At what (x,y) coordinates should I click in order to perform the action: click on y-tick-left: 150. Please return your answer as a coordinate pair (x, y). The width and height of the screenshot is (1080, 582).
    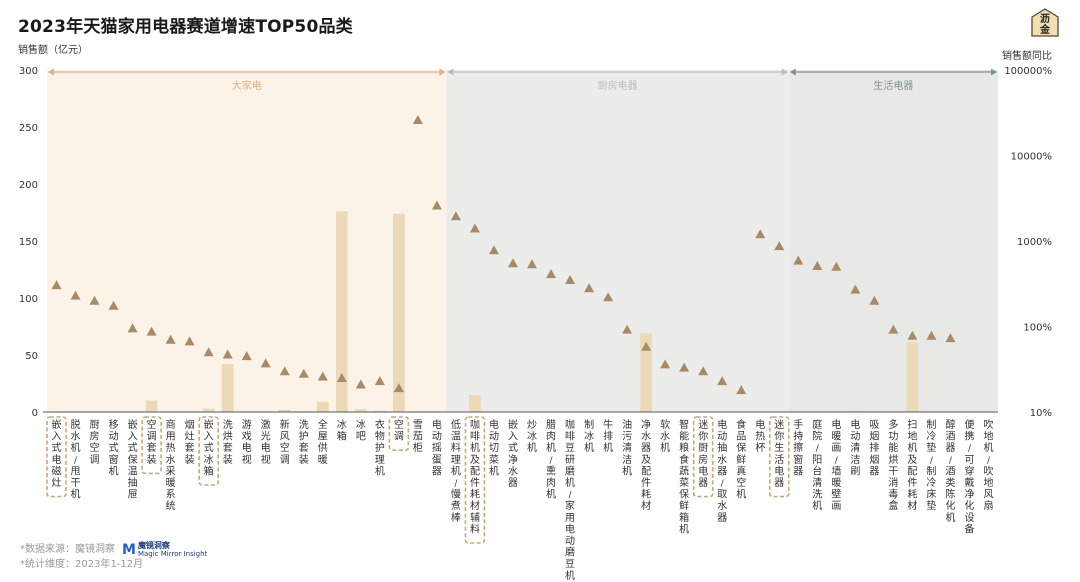
    Looking at the image, I should click on (28, 242).